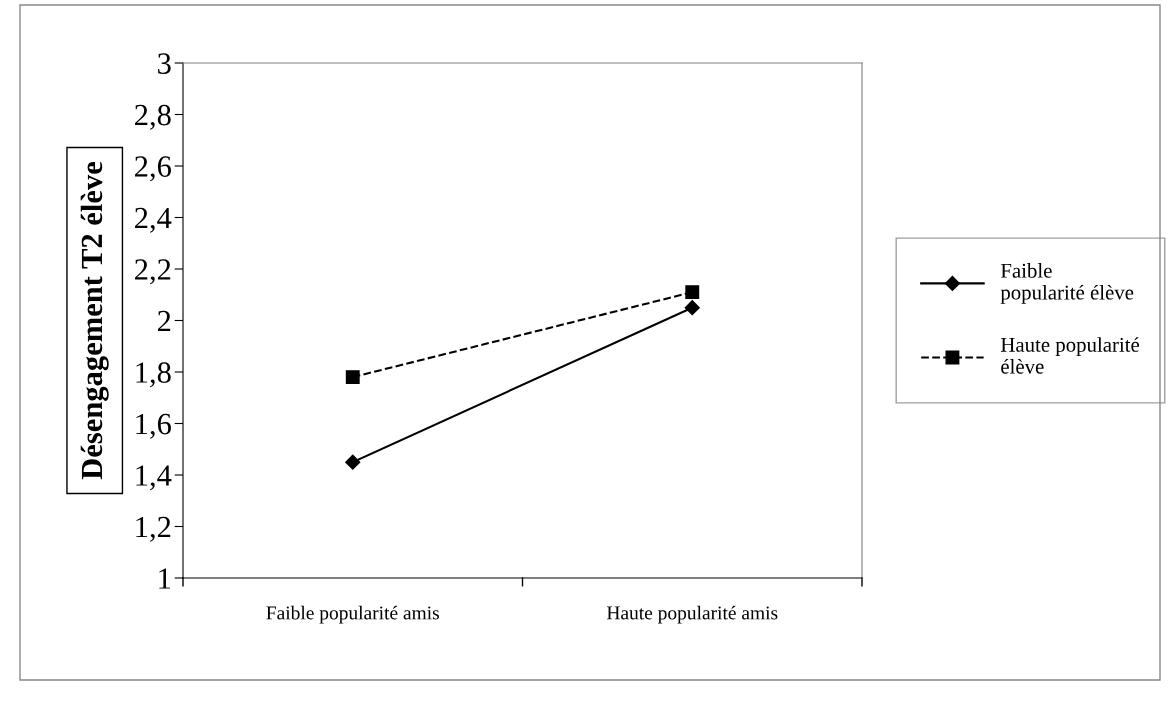 This screenshot has width=1176, height=706. I want to click on y-tick-label: 2,4, so click(153, 220).